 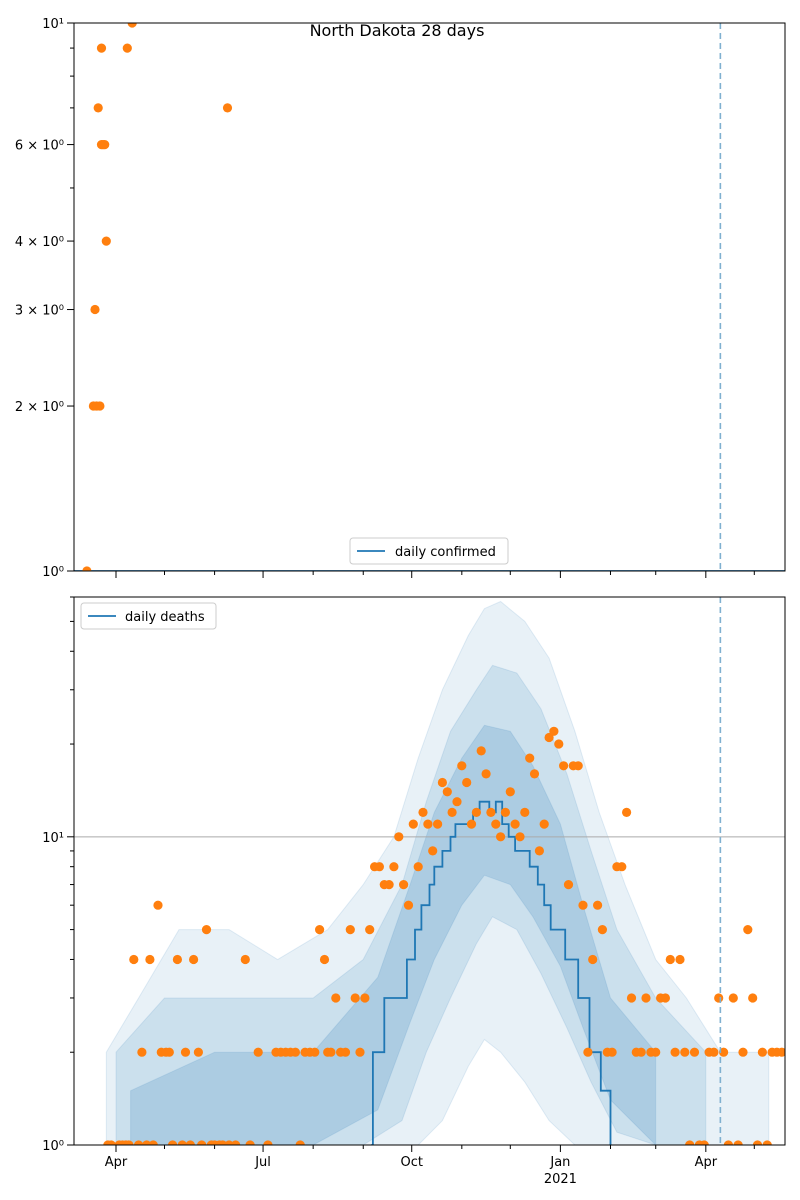 What do you see at coordinates (53, 24) in the screenshot?
I see `top-y-tick-label: 10¹` at bounding box center [53, 24].